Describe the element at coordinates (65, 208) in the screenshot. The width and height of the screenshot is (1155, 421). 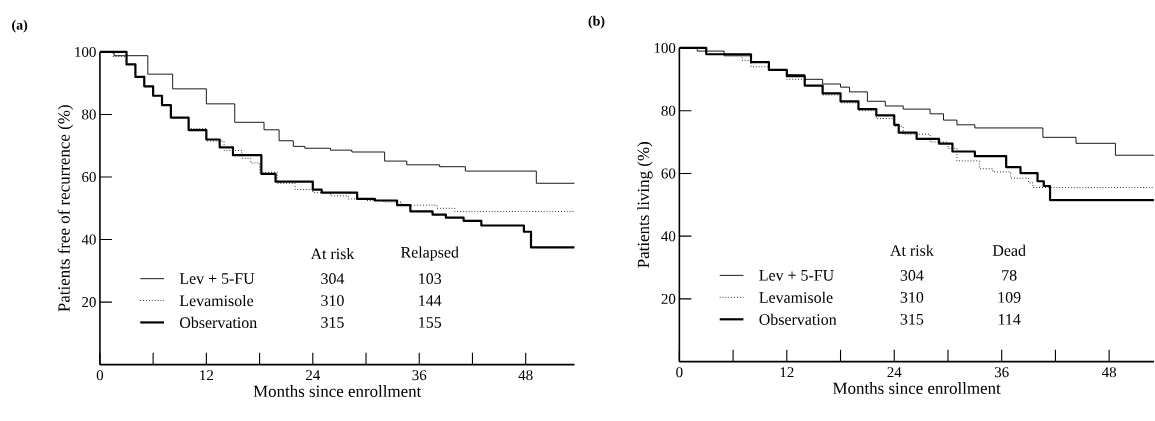
I see `y-axis-title: Patients free of recurrence (%)` at that location.